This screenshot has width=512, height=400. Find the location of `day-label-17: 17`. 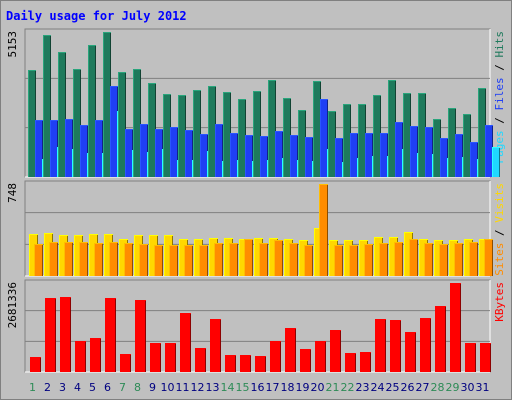

day-label-17: 17 is located at coordinates (273, 387).